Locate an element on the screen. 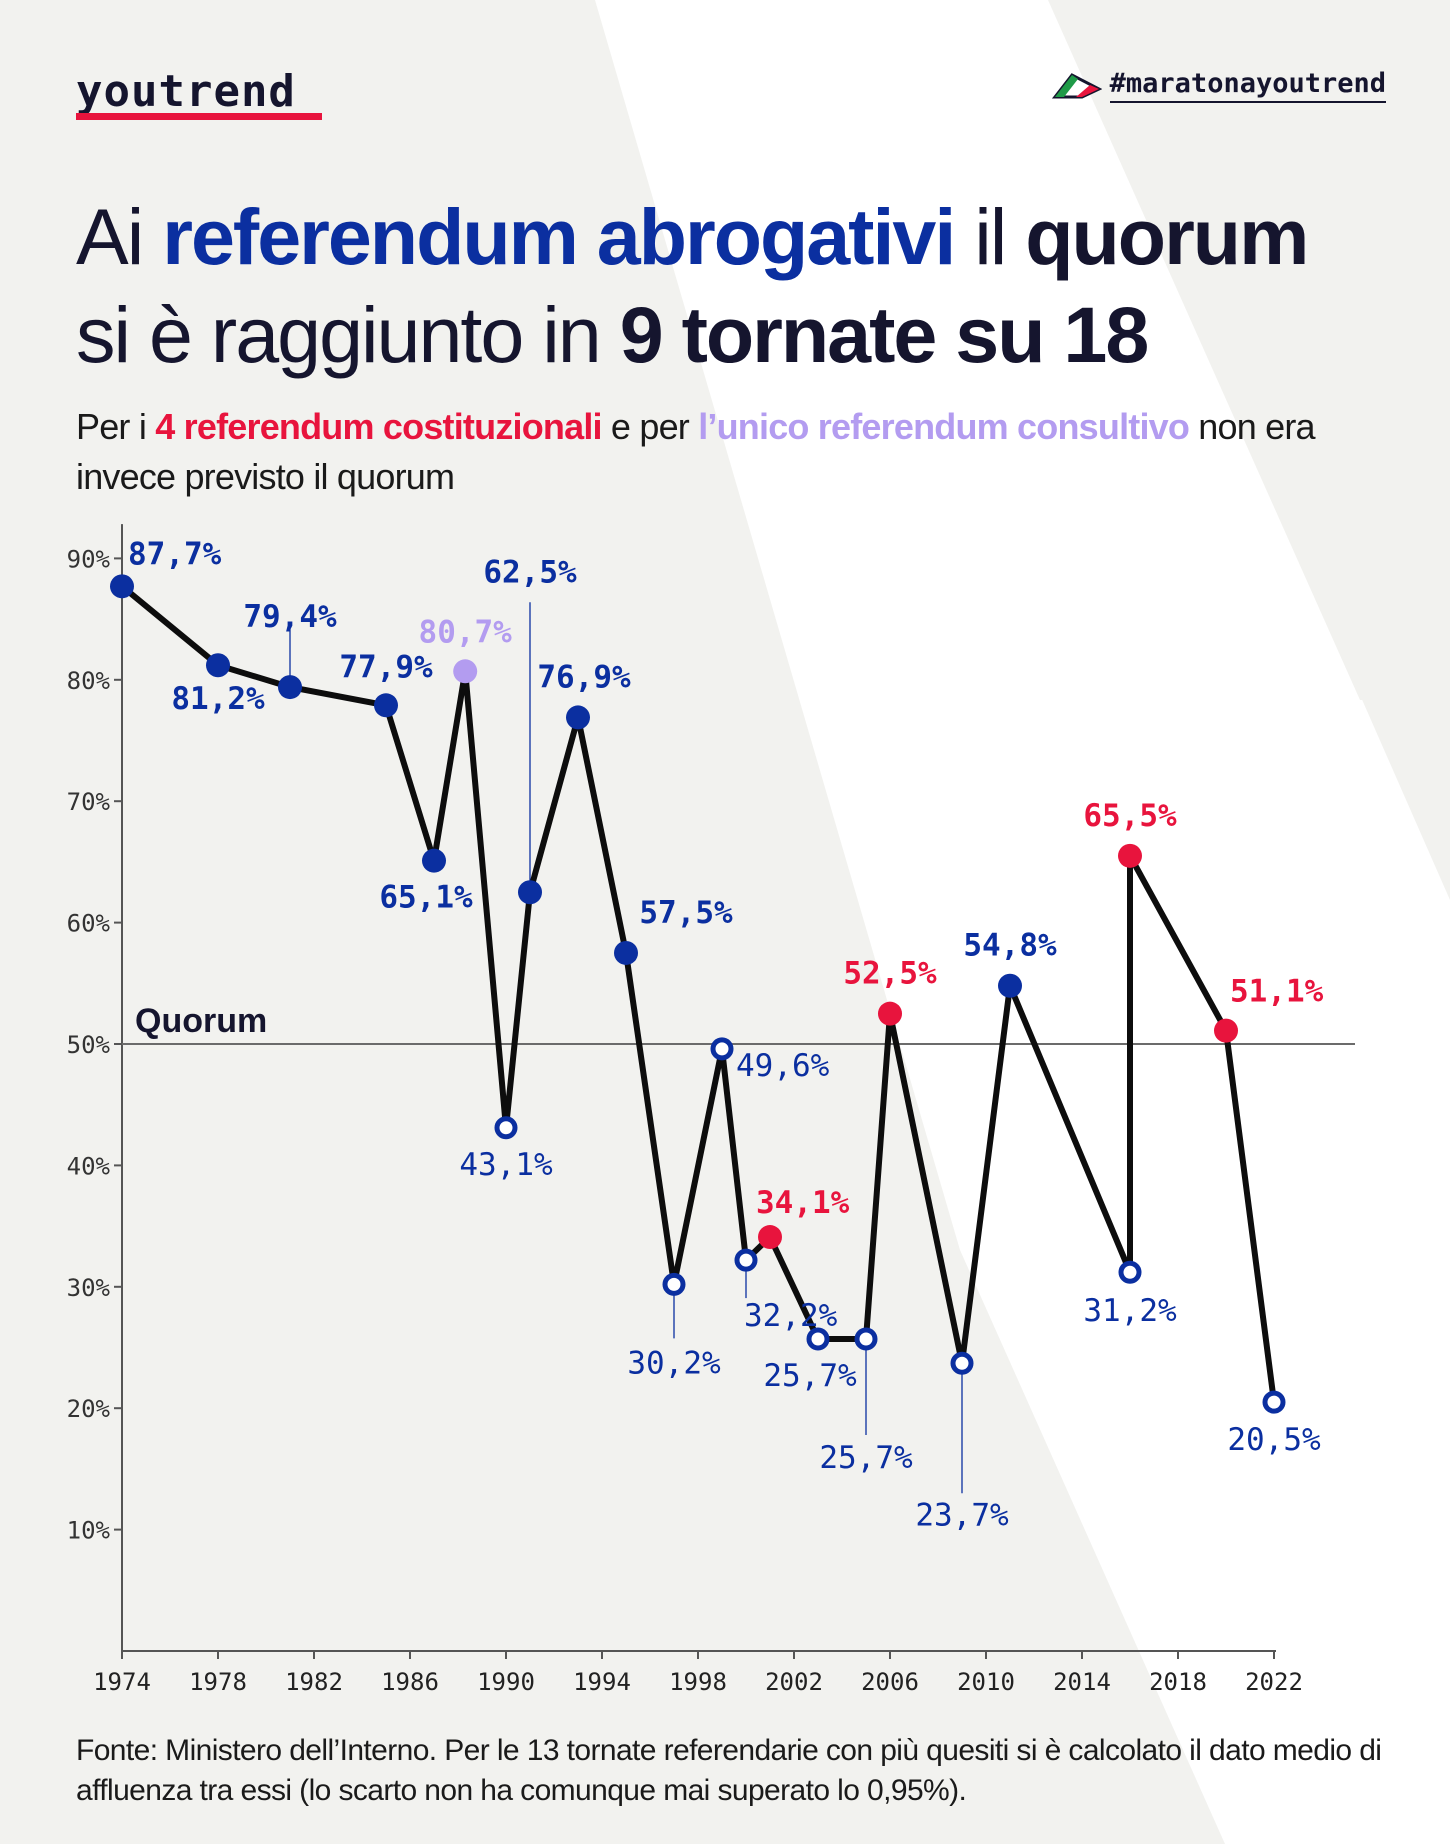 Image resolution: width=1450 pixels, height=1844 pixels. data-label: 76,9% is located at coordinates (584, 677).